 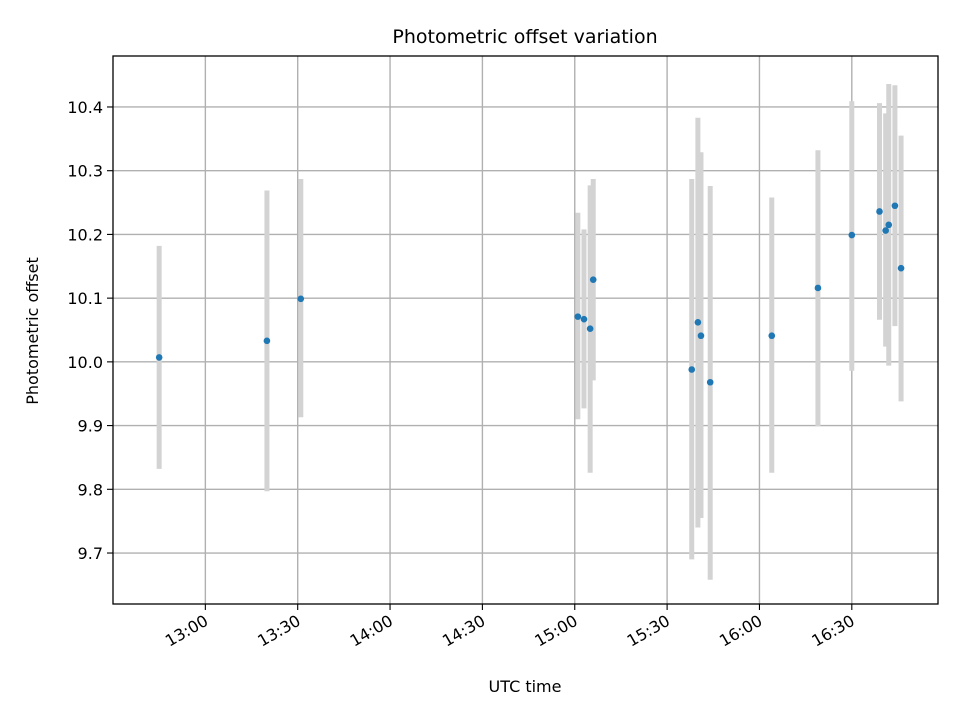 What do you see at coordinates (90, 489) in the screenshot?
I see `y-tick-label: 9.8` at bounding box center [90, 489].